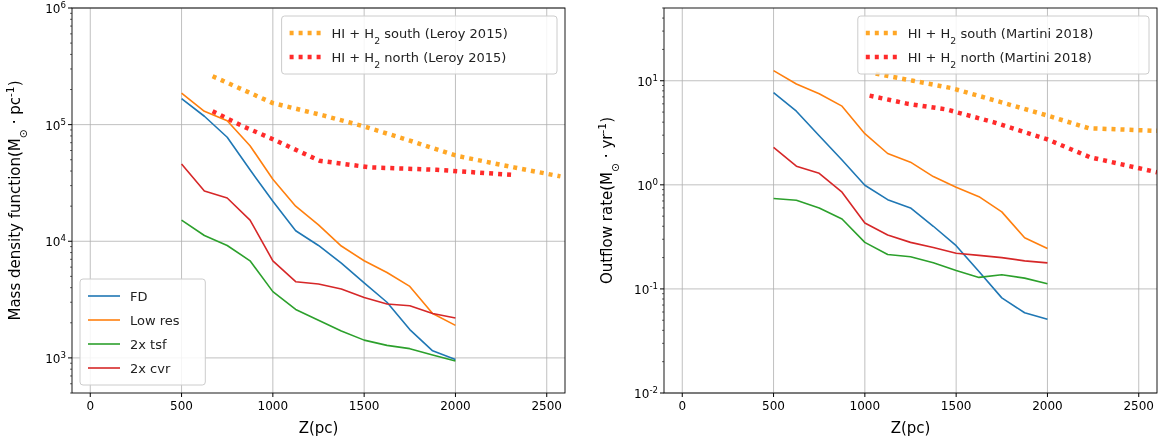 Image resolution: width=1164 pixels, height=445 pixels. I want to click on y-tick-label: 10$^{6}$, so click(55, 8).